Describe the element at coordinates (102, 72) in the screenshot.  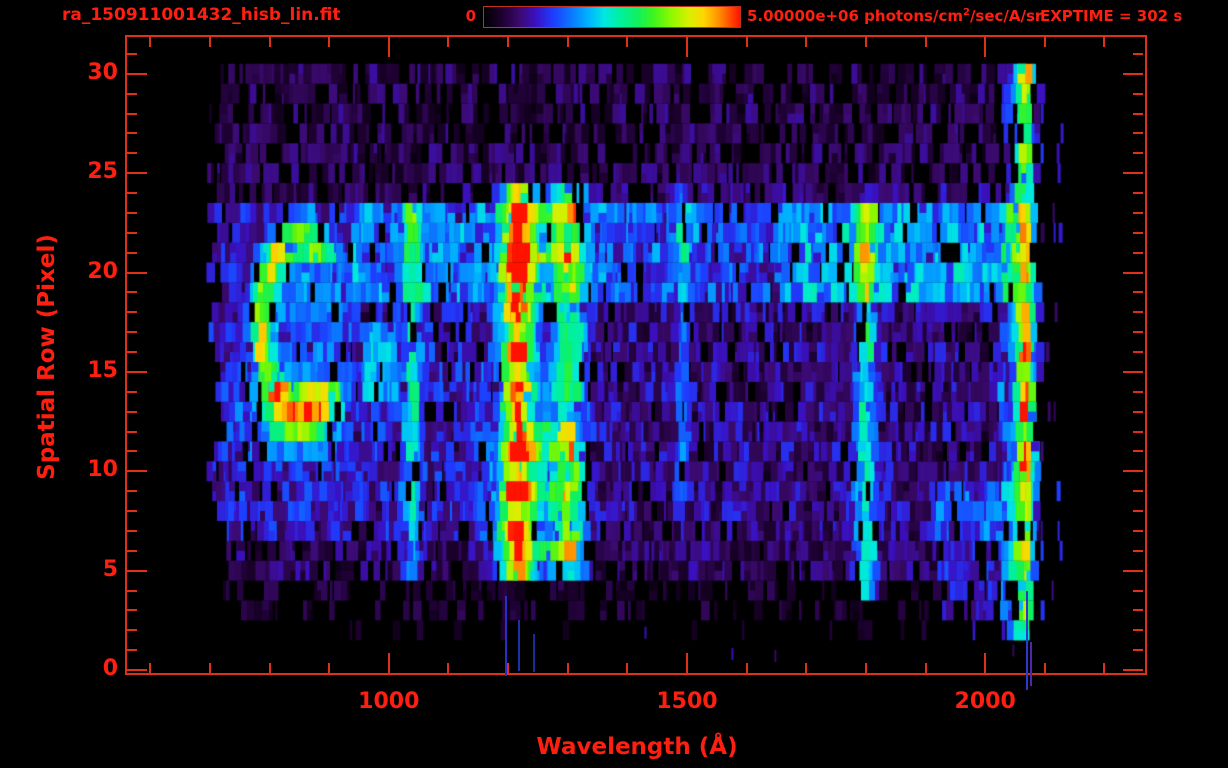
I see `y-tick-label: 30` at that location.